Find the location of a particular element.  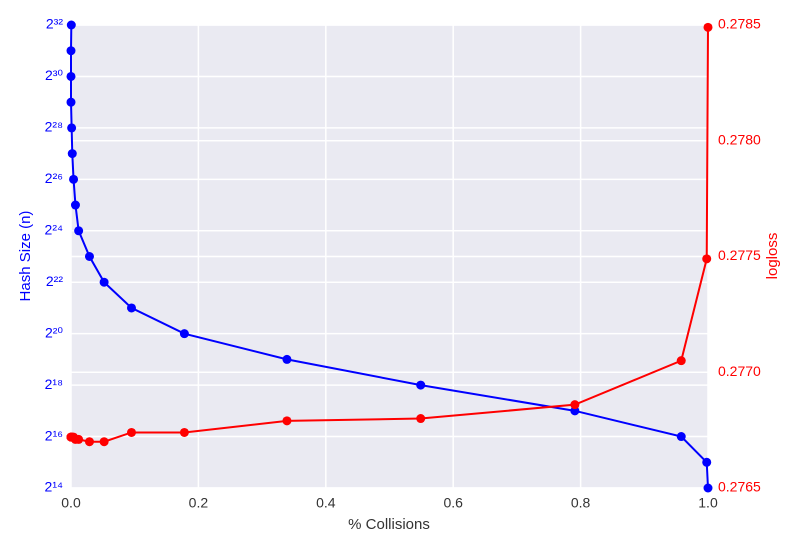

x-tick-label: 0.8 is located at coordinates (581, 503).